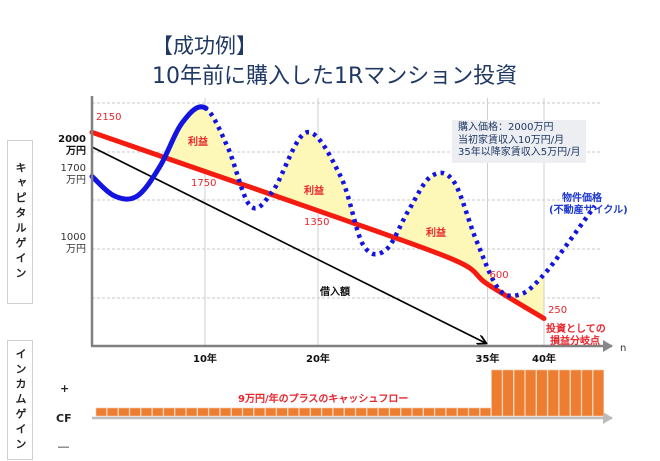 This screenshot has height=461, width=660. I want to click on plus-sign: +, so click(65, 388).